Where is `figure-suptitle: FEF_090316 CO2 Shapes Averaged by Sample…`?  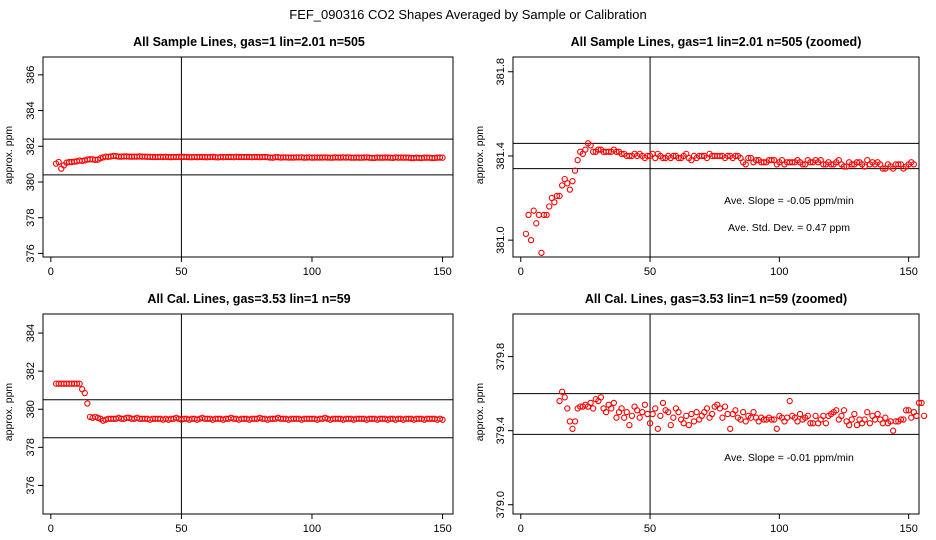
figure-suptitle: FEF_090316 CO2 Shapes Averaged by Sample… is located at coordinates (467, 14).